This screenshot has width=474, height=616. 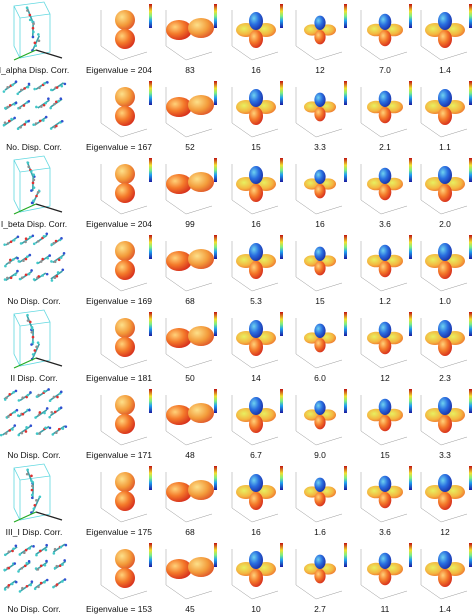 I want to click on eigenvalue-label: 2.3, so click(x=445, y=378).